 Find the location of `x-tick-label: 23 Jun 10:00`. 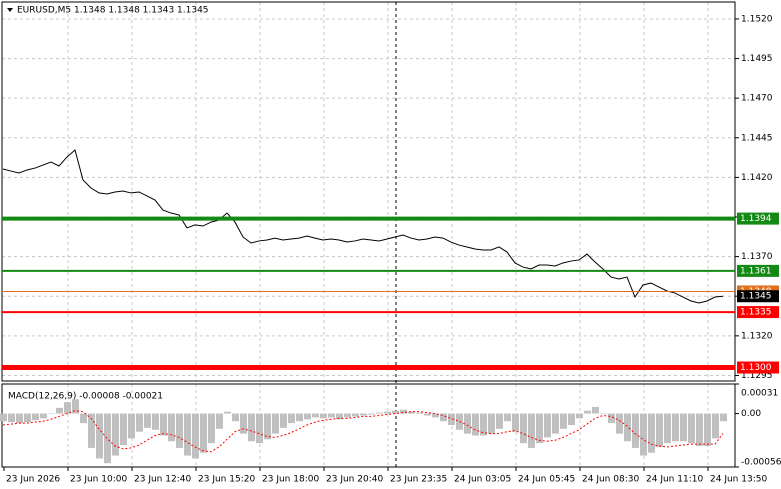

x-tick-label: 23 Jun 10:00 is located at coordinates (98, 480).